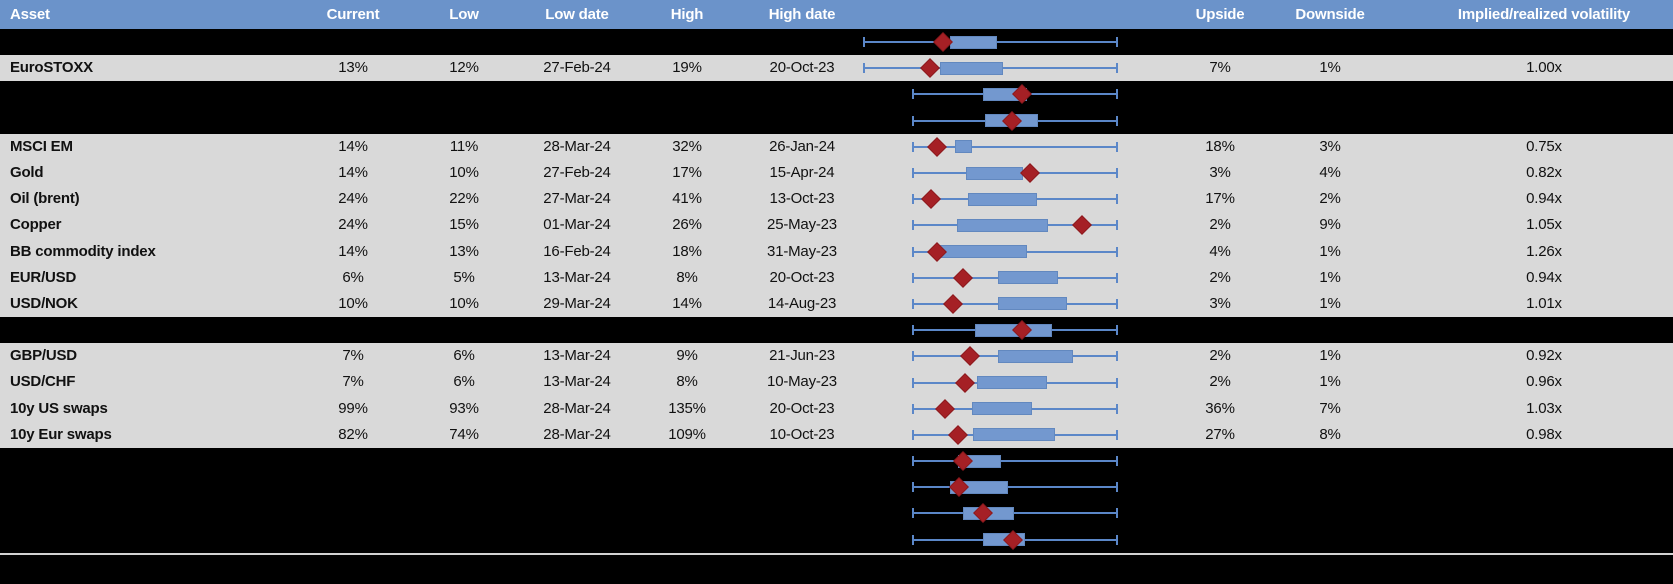 The width and height of the screenshot is (1673, 584). What do you see at coordinates (1544, 382) in the screenshot?
I see `implied-realized-volatility-value: 0.96x` at bounding box center [1544, 382].